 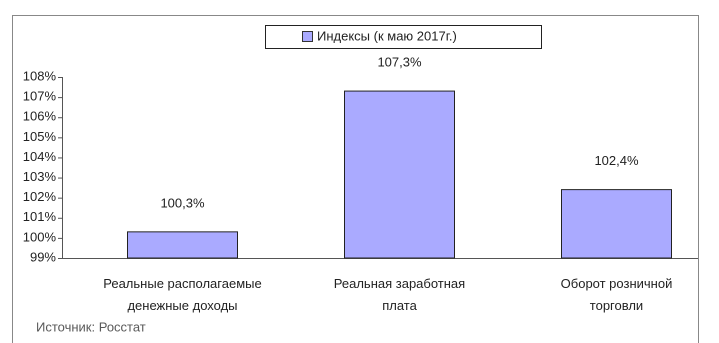 I want to click on y-tick-label: 106%, so click(x=40, y=116).